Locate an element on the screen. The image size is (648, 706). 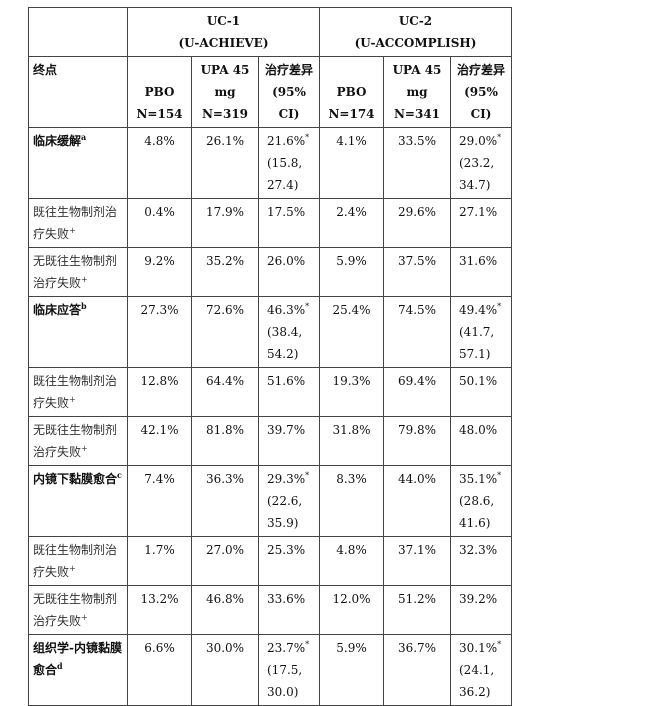
confidence-interval-line: 27.4) is located at coordinates (283, 185).